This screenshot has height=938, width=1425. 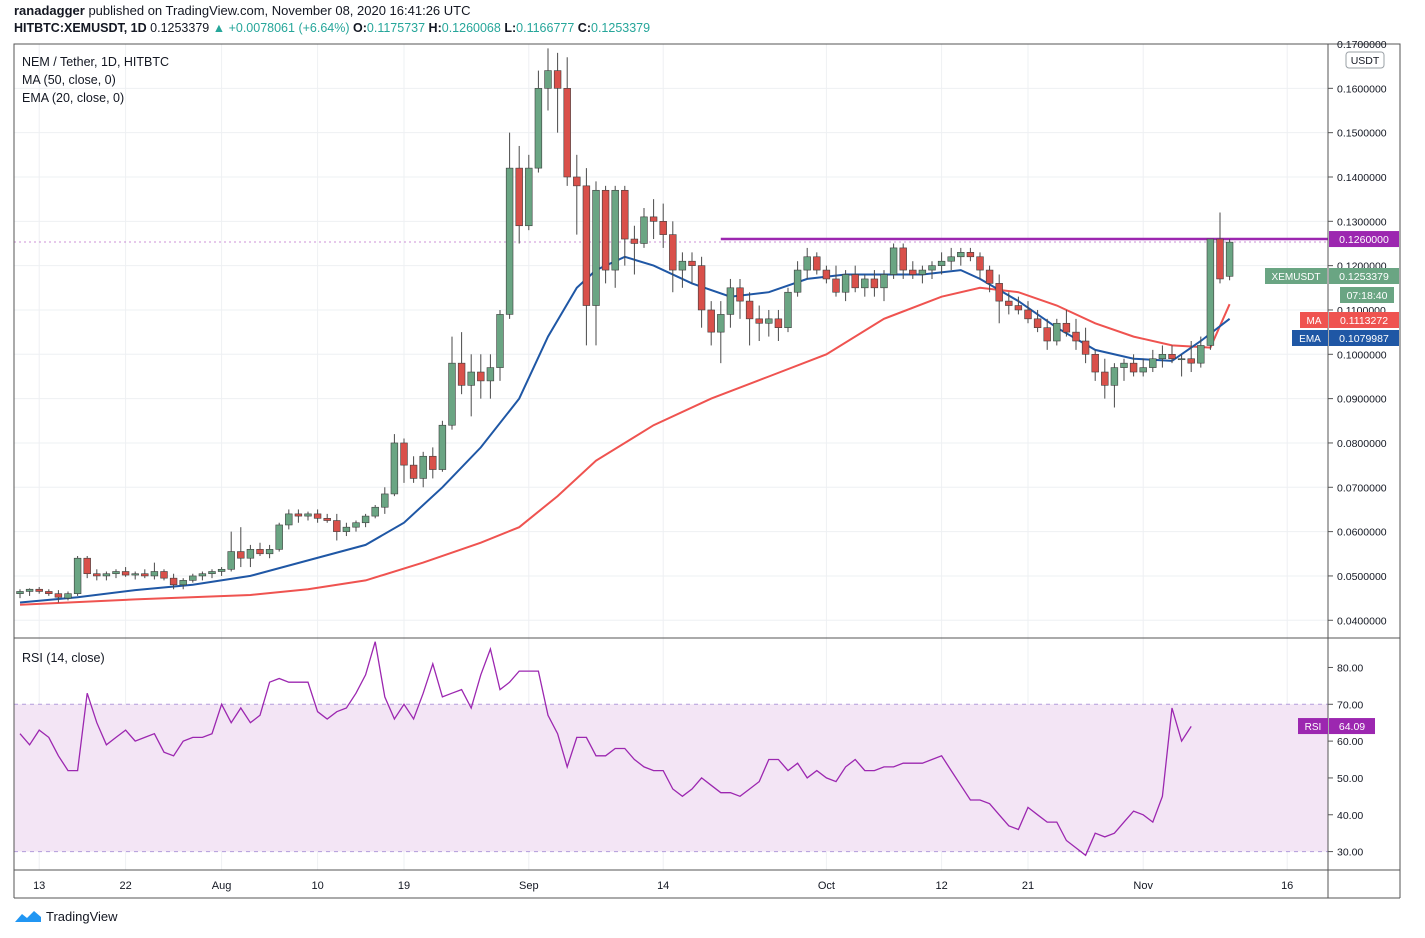 What do you see at coordinates (66, 916) in the screenshot?
I see `footer-brand: TradingView` at bounding box center [66, 916].